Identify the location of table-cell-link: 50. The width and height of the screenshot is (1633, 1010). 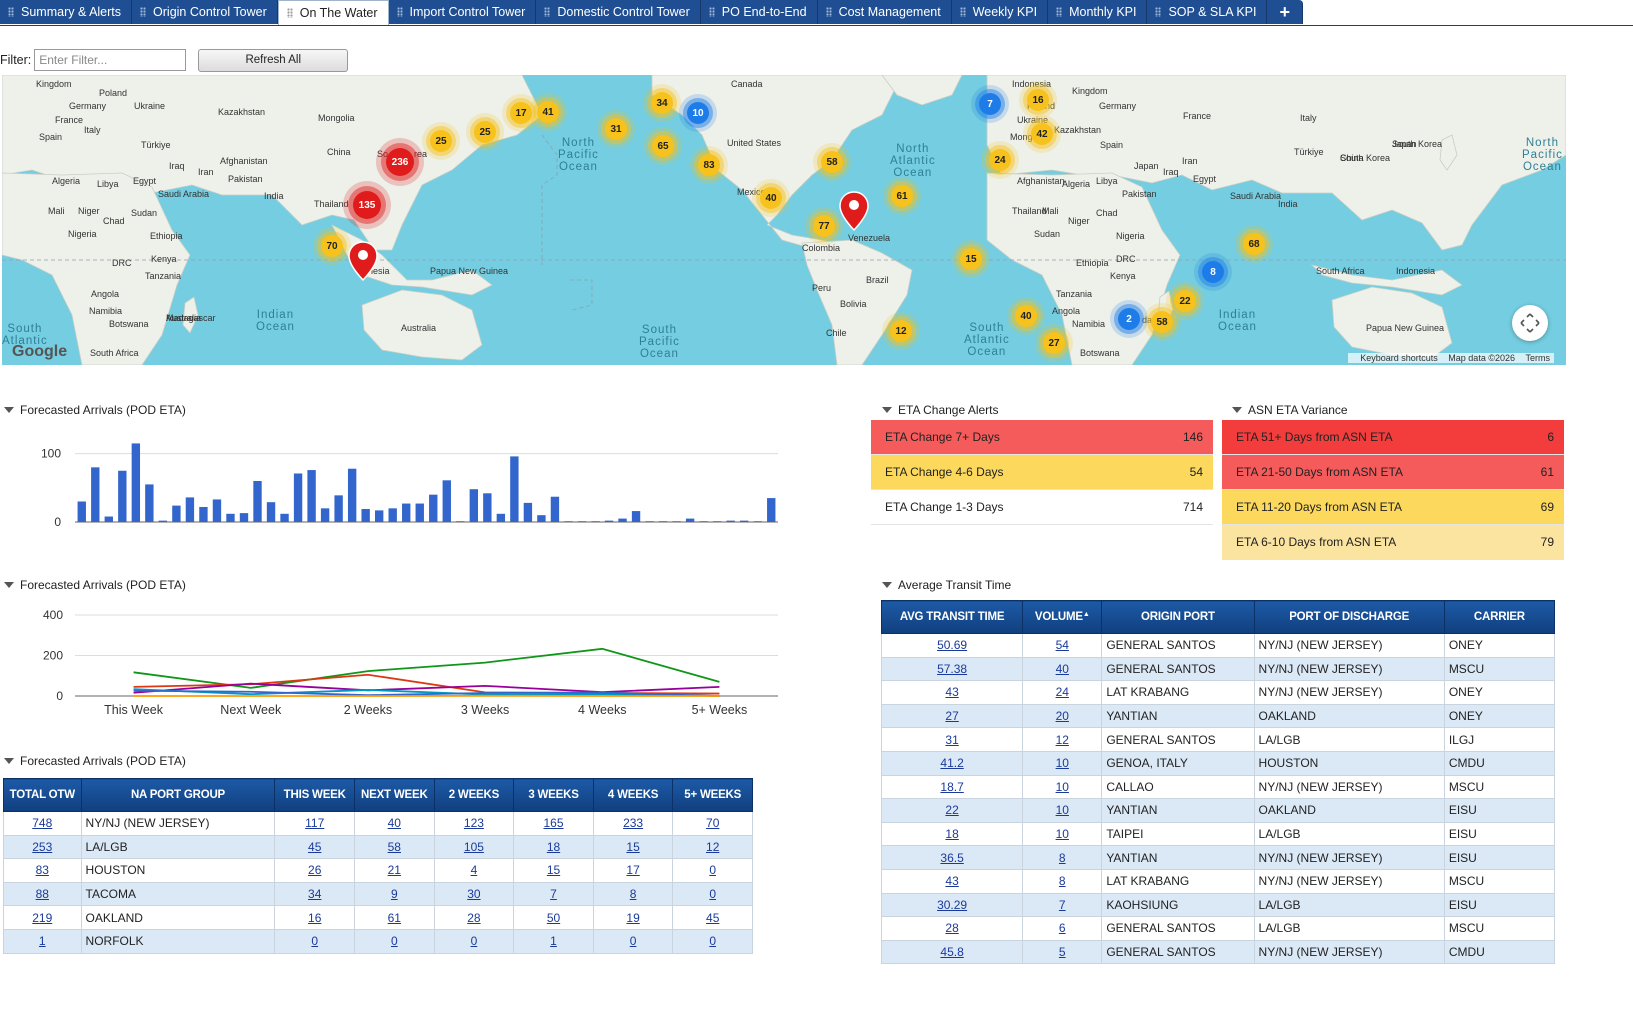
(553, 917).